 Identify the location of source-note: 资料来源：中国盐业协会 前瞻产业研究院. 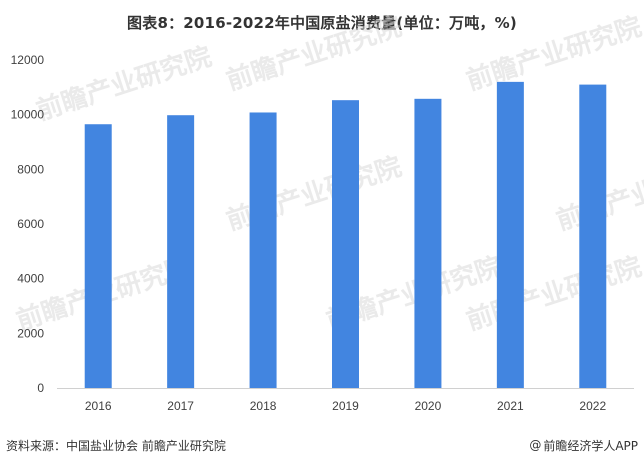
(116, 445).